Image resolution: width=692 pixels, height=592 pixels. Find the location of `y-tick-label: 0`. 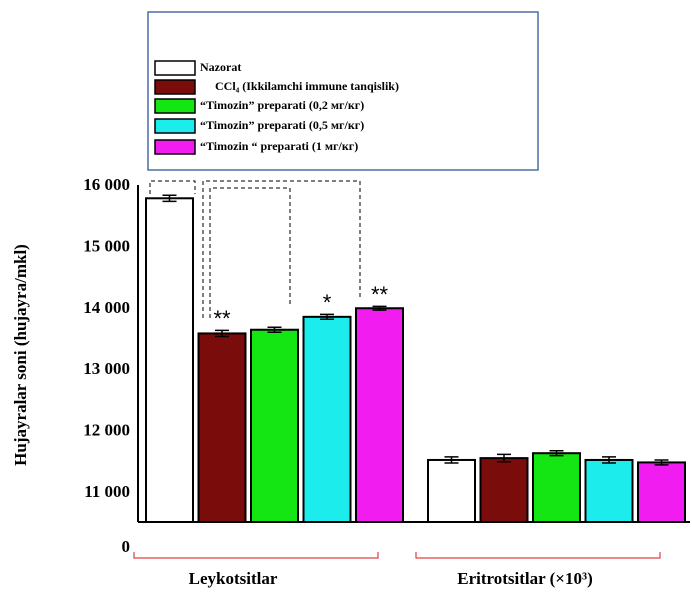

y-tick-label: 0 is located at coordinates (126, 546).